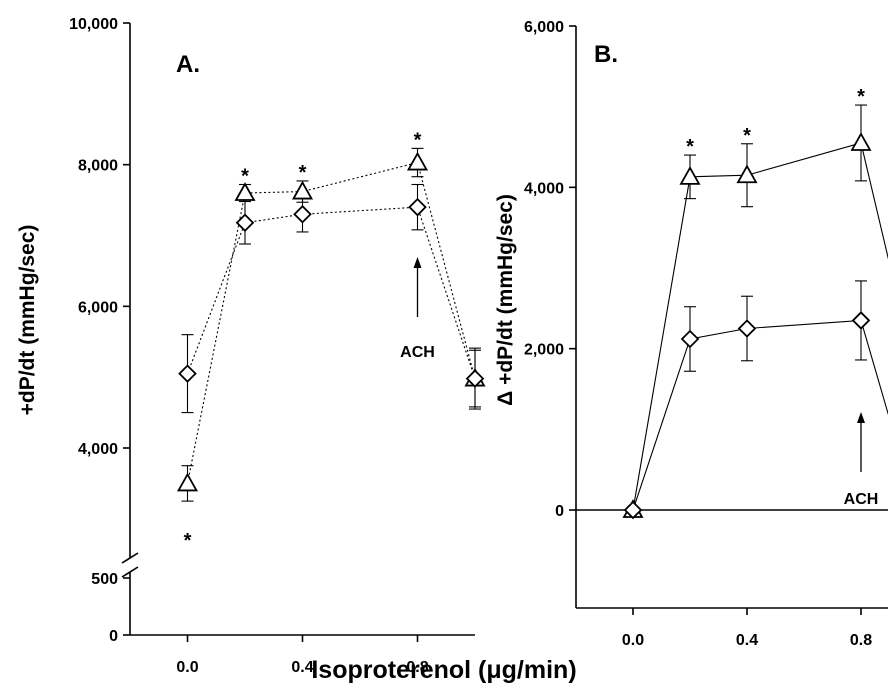 Image resolution: width=888 pixels, height=688 pixels. I want to click on y-tick-label: 500, so click(104, 579).